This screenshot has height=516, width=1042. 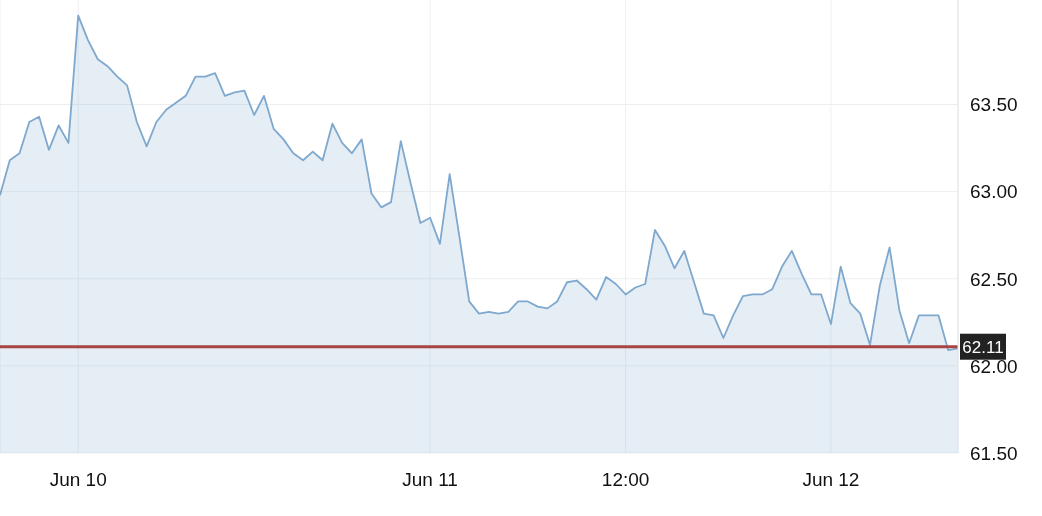 I want to click on y-tick-label: 63.50, so click(x=994, y=105).